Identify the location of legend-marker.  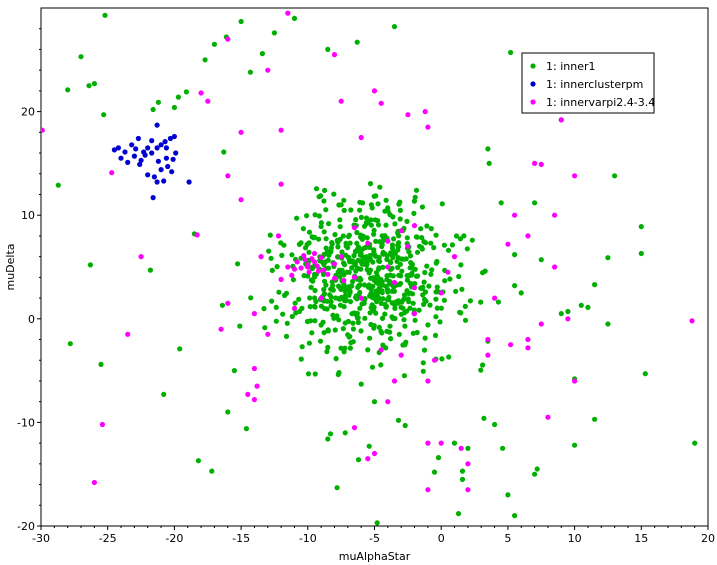
(533, 66).